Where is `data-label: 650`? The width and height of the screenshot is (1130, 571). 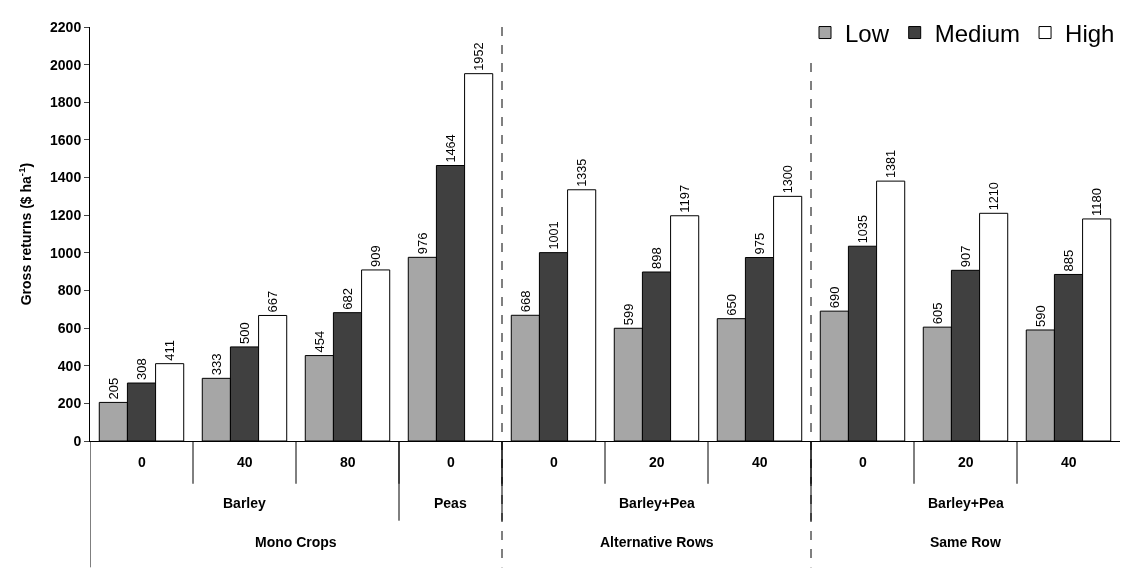 data-label: 650 is located at coordinates (731, 304).